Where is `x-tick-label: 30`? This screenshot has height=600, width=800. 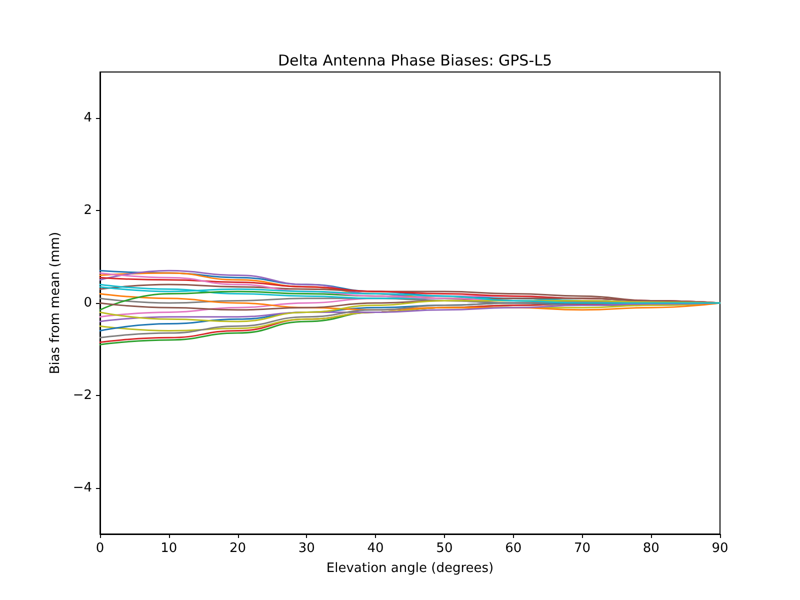
x-tick-label: 30 is located at coordinates (306, 548).